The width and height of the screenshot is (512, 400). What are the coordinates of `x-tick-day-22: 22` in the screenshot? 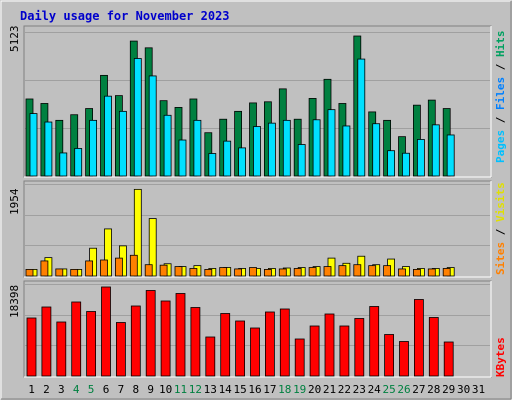 It's located at (344, 389).